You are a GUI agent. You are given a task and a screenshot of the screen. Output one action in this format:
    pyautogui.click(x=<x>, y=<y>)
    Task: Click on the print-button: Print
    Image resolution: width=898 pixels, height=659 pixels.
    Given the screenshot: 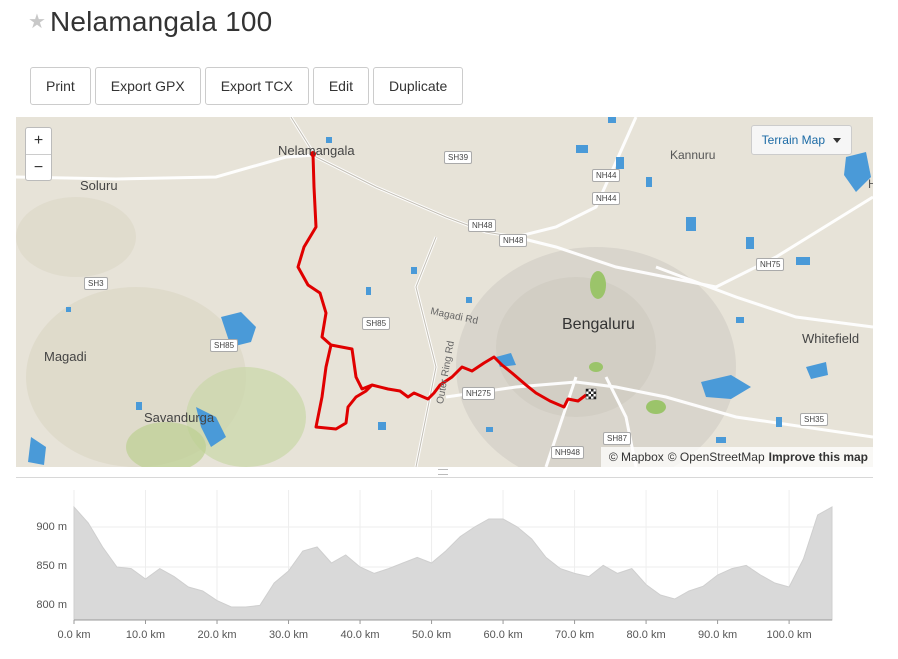 What is the action you would take?
    pyautogui.click(x=60, y=86)
    